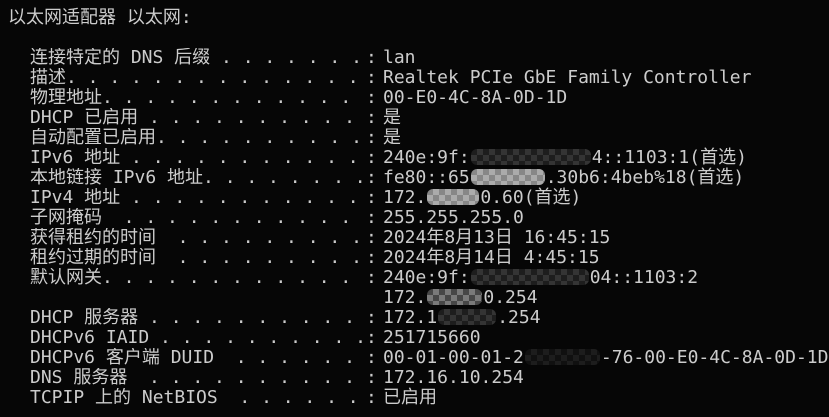  What do you see at coordinates (124, 398) in the screenshot?
I see `field-label: TCPIP 上的 NetBIOS` at bounding box center [124, 398].